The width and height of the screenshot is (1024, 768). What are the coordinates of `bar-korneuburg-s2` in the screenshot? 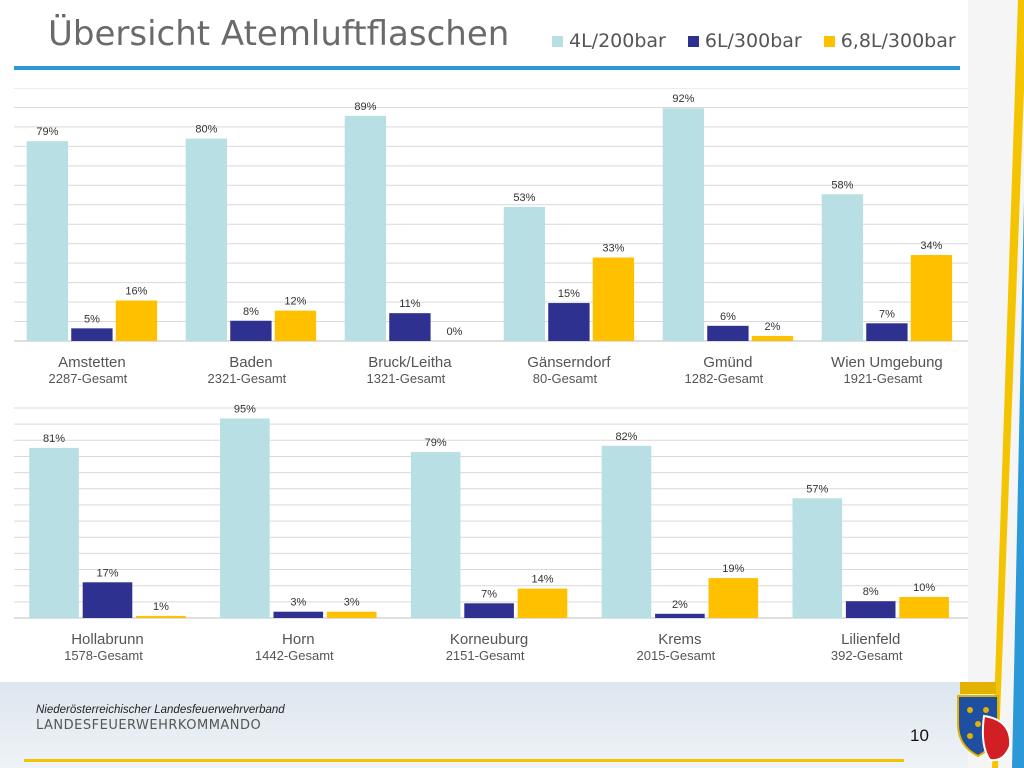 It's located at (542, 603).